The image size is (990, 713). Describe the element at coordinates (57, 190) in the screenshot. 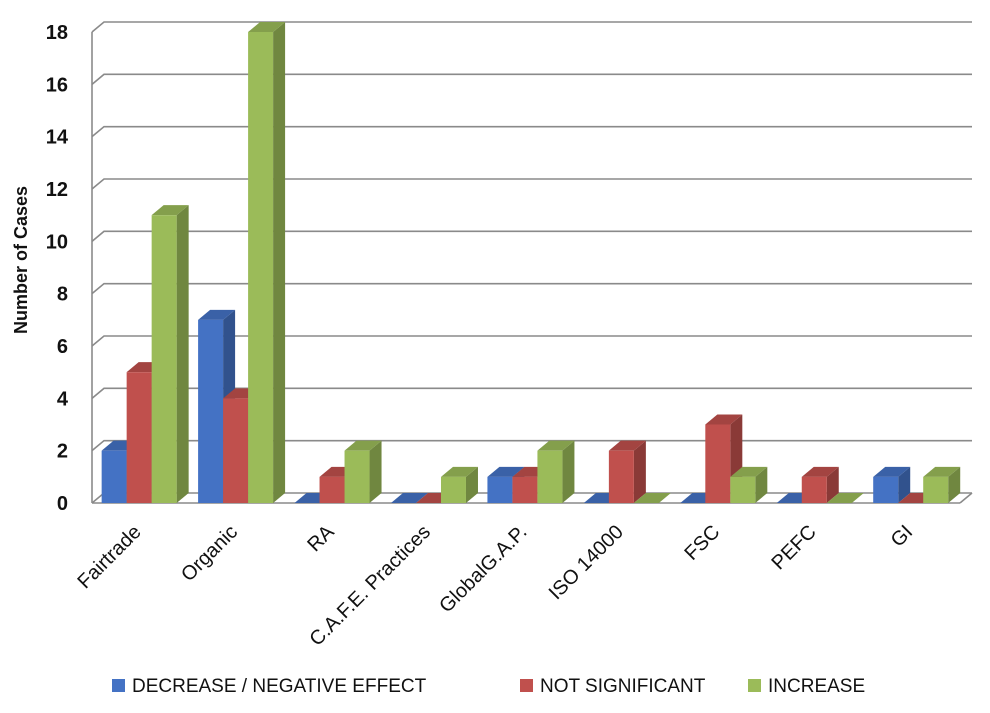

I see `y-tick-label: 12` at that location.